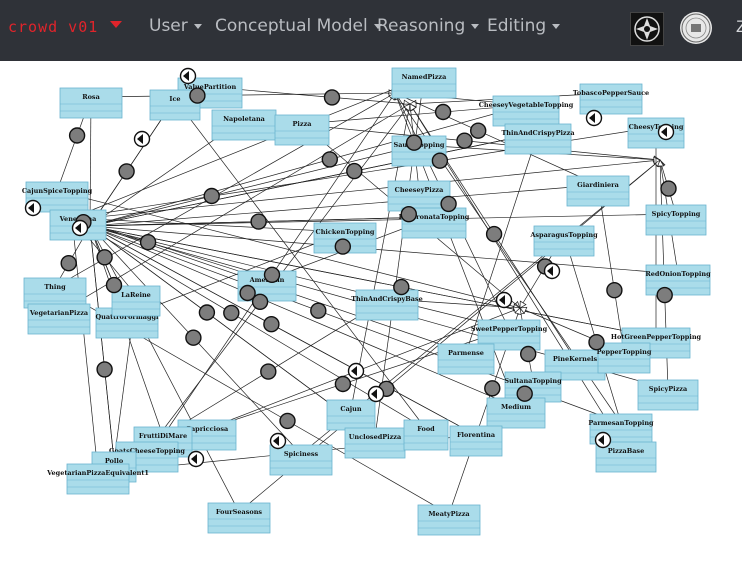  I want to click on menu-reasoning: Reasoning, so click(428, 26).